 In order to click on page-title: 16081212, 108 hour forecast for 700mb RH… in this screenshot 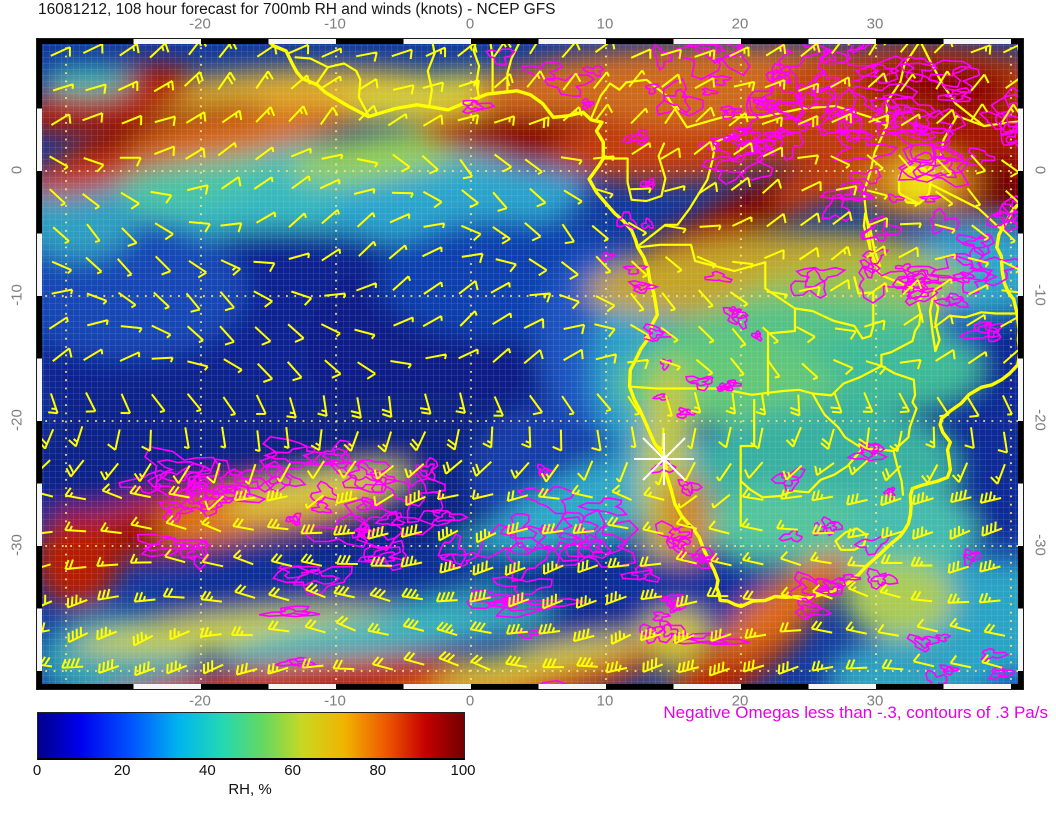, I will do `click(297, 9)`.